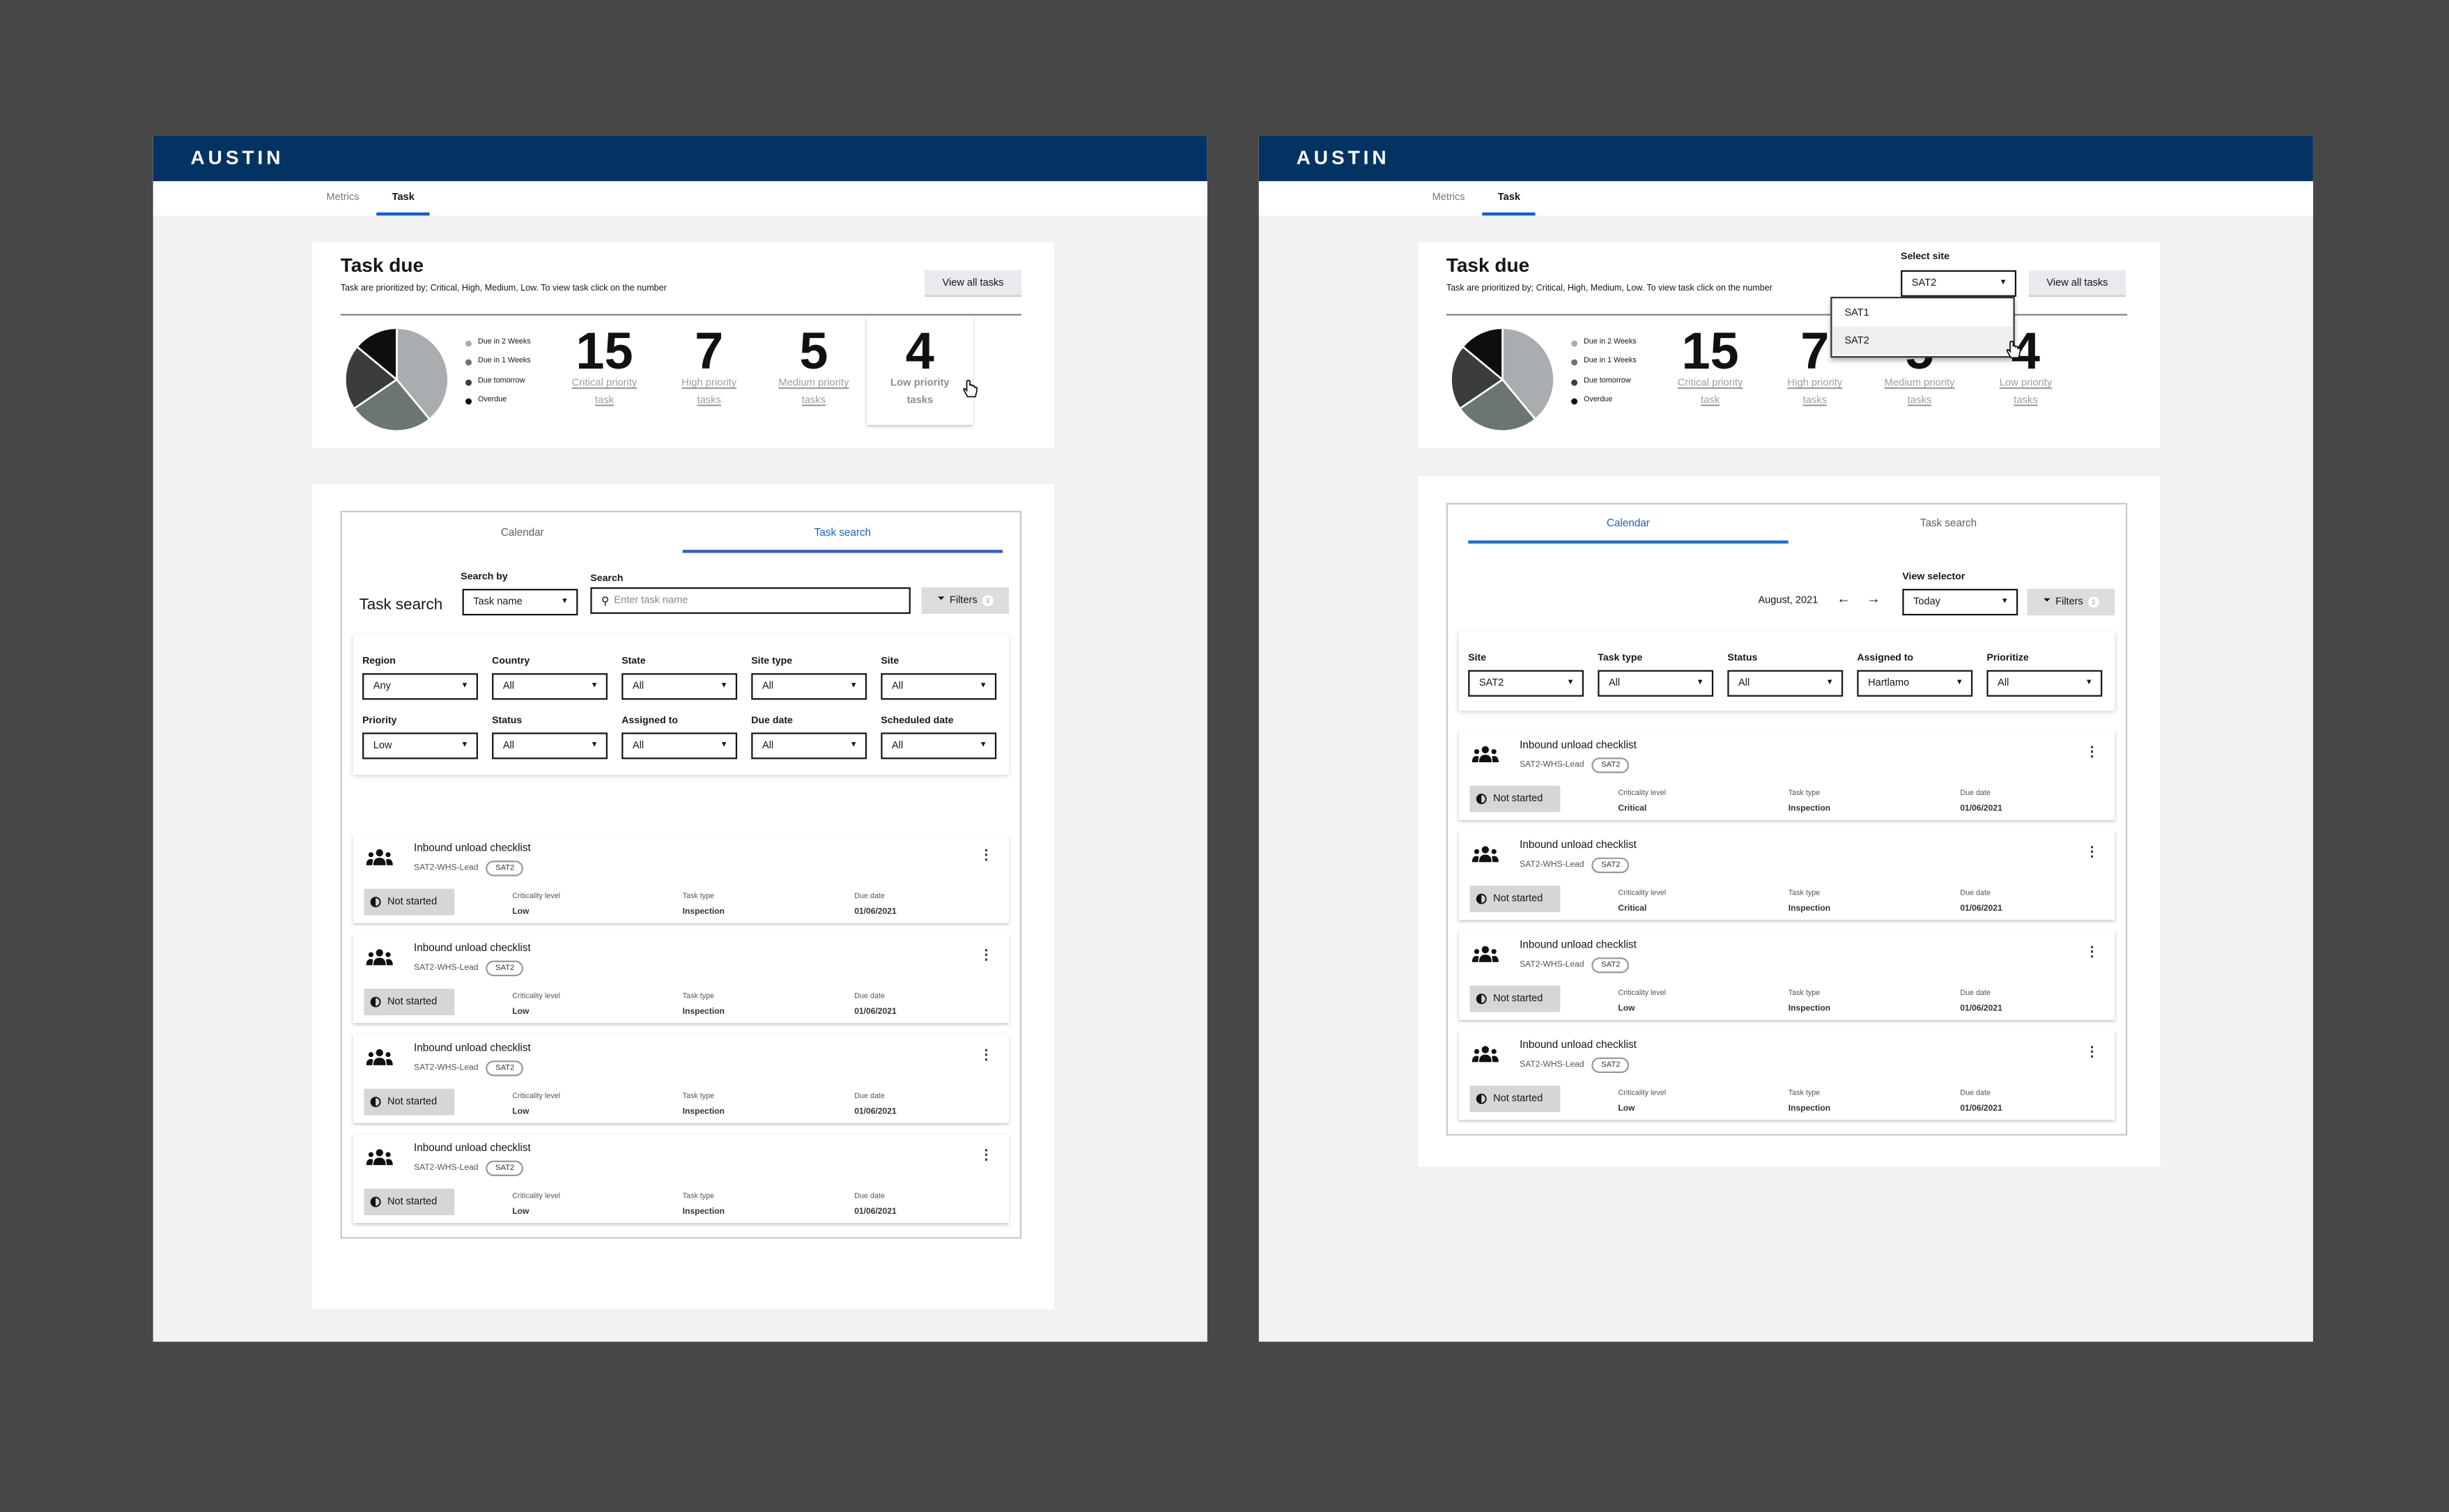 The image size is (2449, 1512). Describe the element at coordinates (520, 602) in the screenshot. I see `search-by-select: Task name ▼` at that location.